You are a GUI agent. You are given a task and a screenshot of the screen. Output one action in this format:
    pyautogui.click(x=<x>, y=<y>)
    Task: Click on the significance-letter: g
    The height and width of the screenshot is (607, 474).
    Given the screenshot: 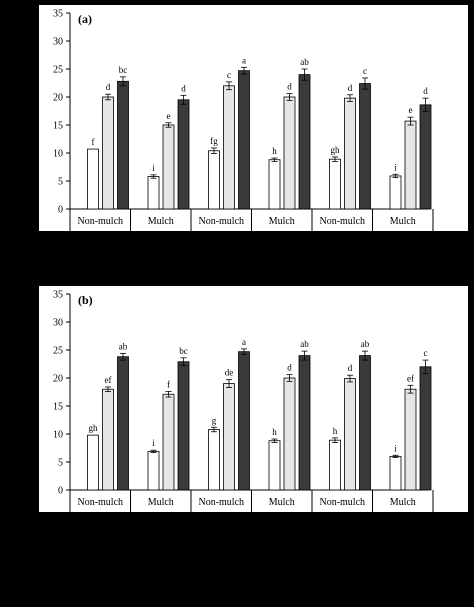 What is the action you would take?
    pyautogui.click(x=214, y=420)
    